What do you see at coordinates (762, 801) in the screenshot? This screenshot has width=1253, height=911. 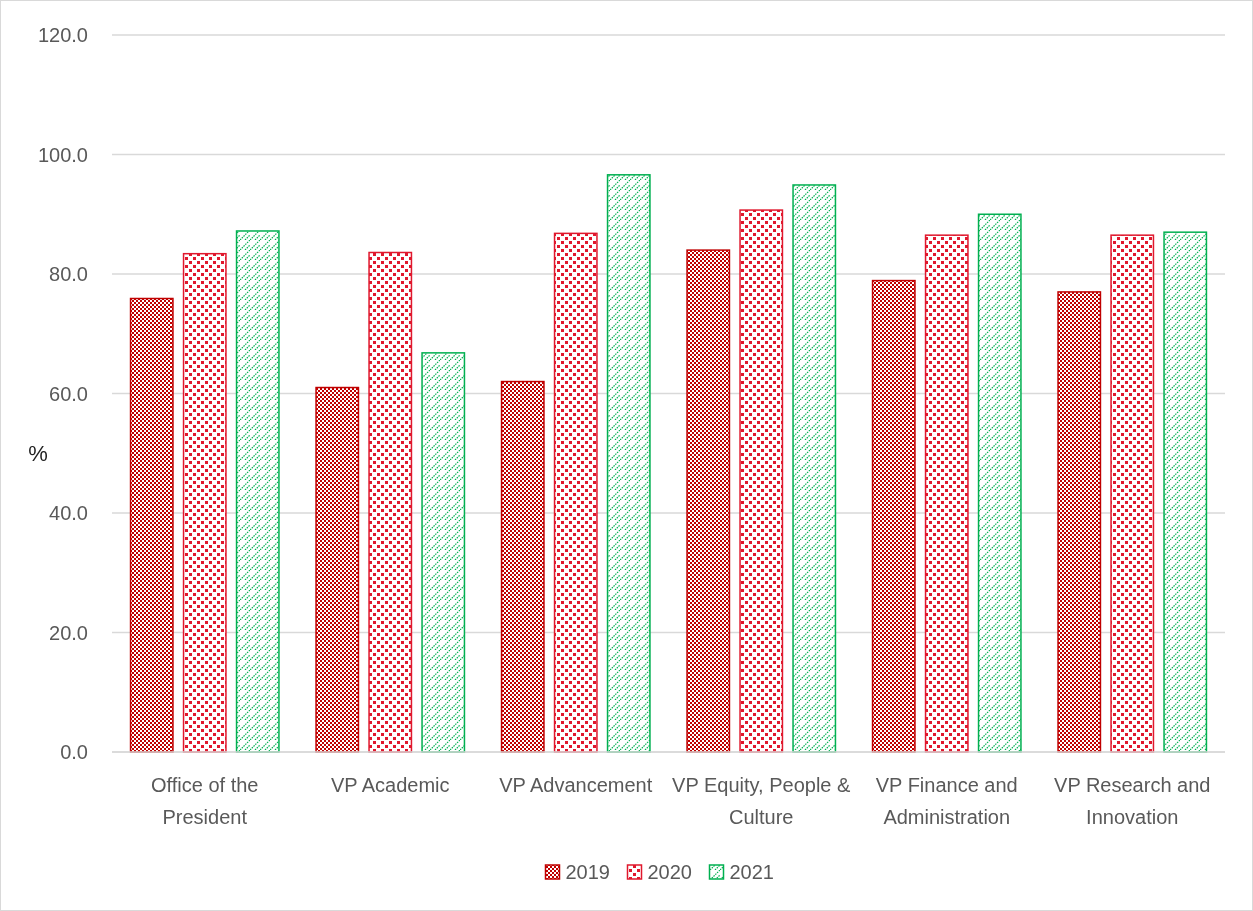 I see `x-tick-label: VP Equity, People & Culture` at bounding box center [762, 801].